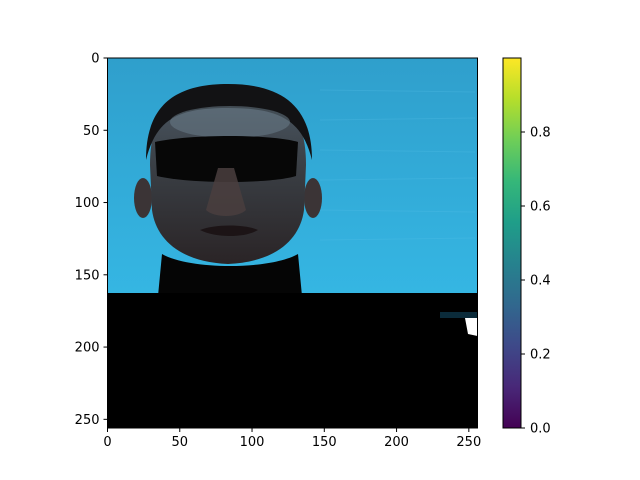 Image resolution: width=640 pixels, height=480 pixels. Describe the element at coordinates (252, 442) in the screenshot. I see `x-tick-label: 100` at that location.